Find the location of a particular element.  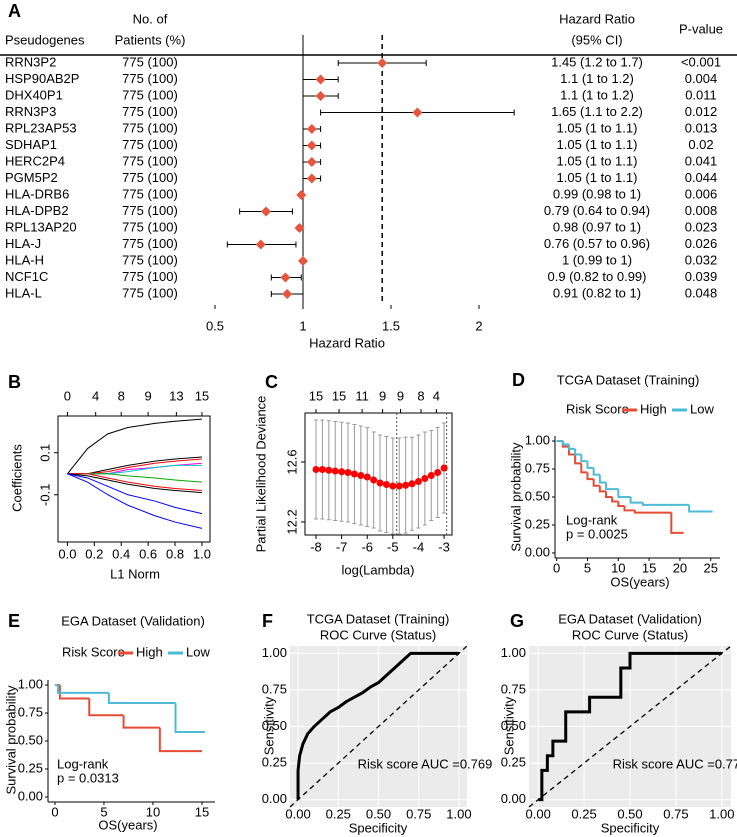

legend-label: High is located at coordinates (149, 651).